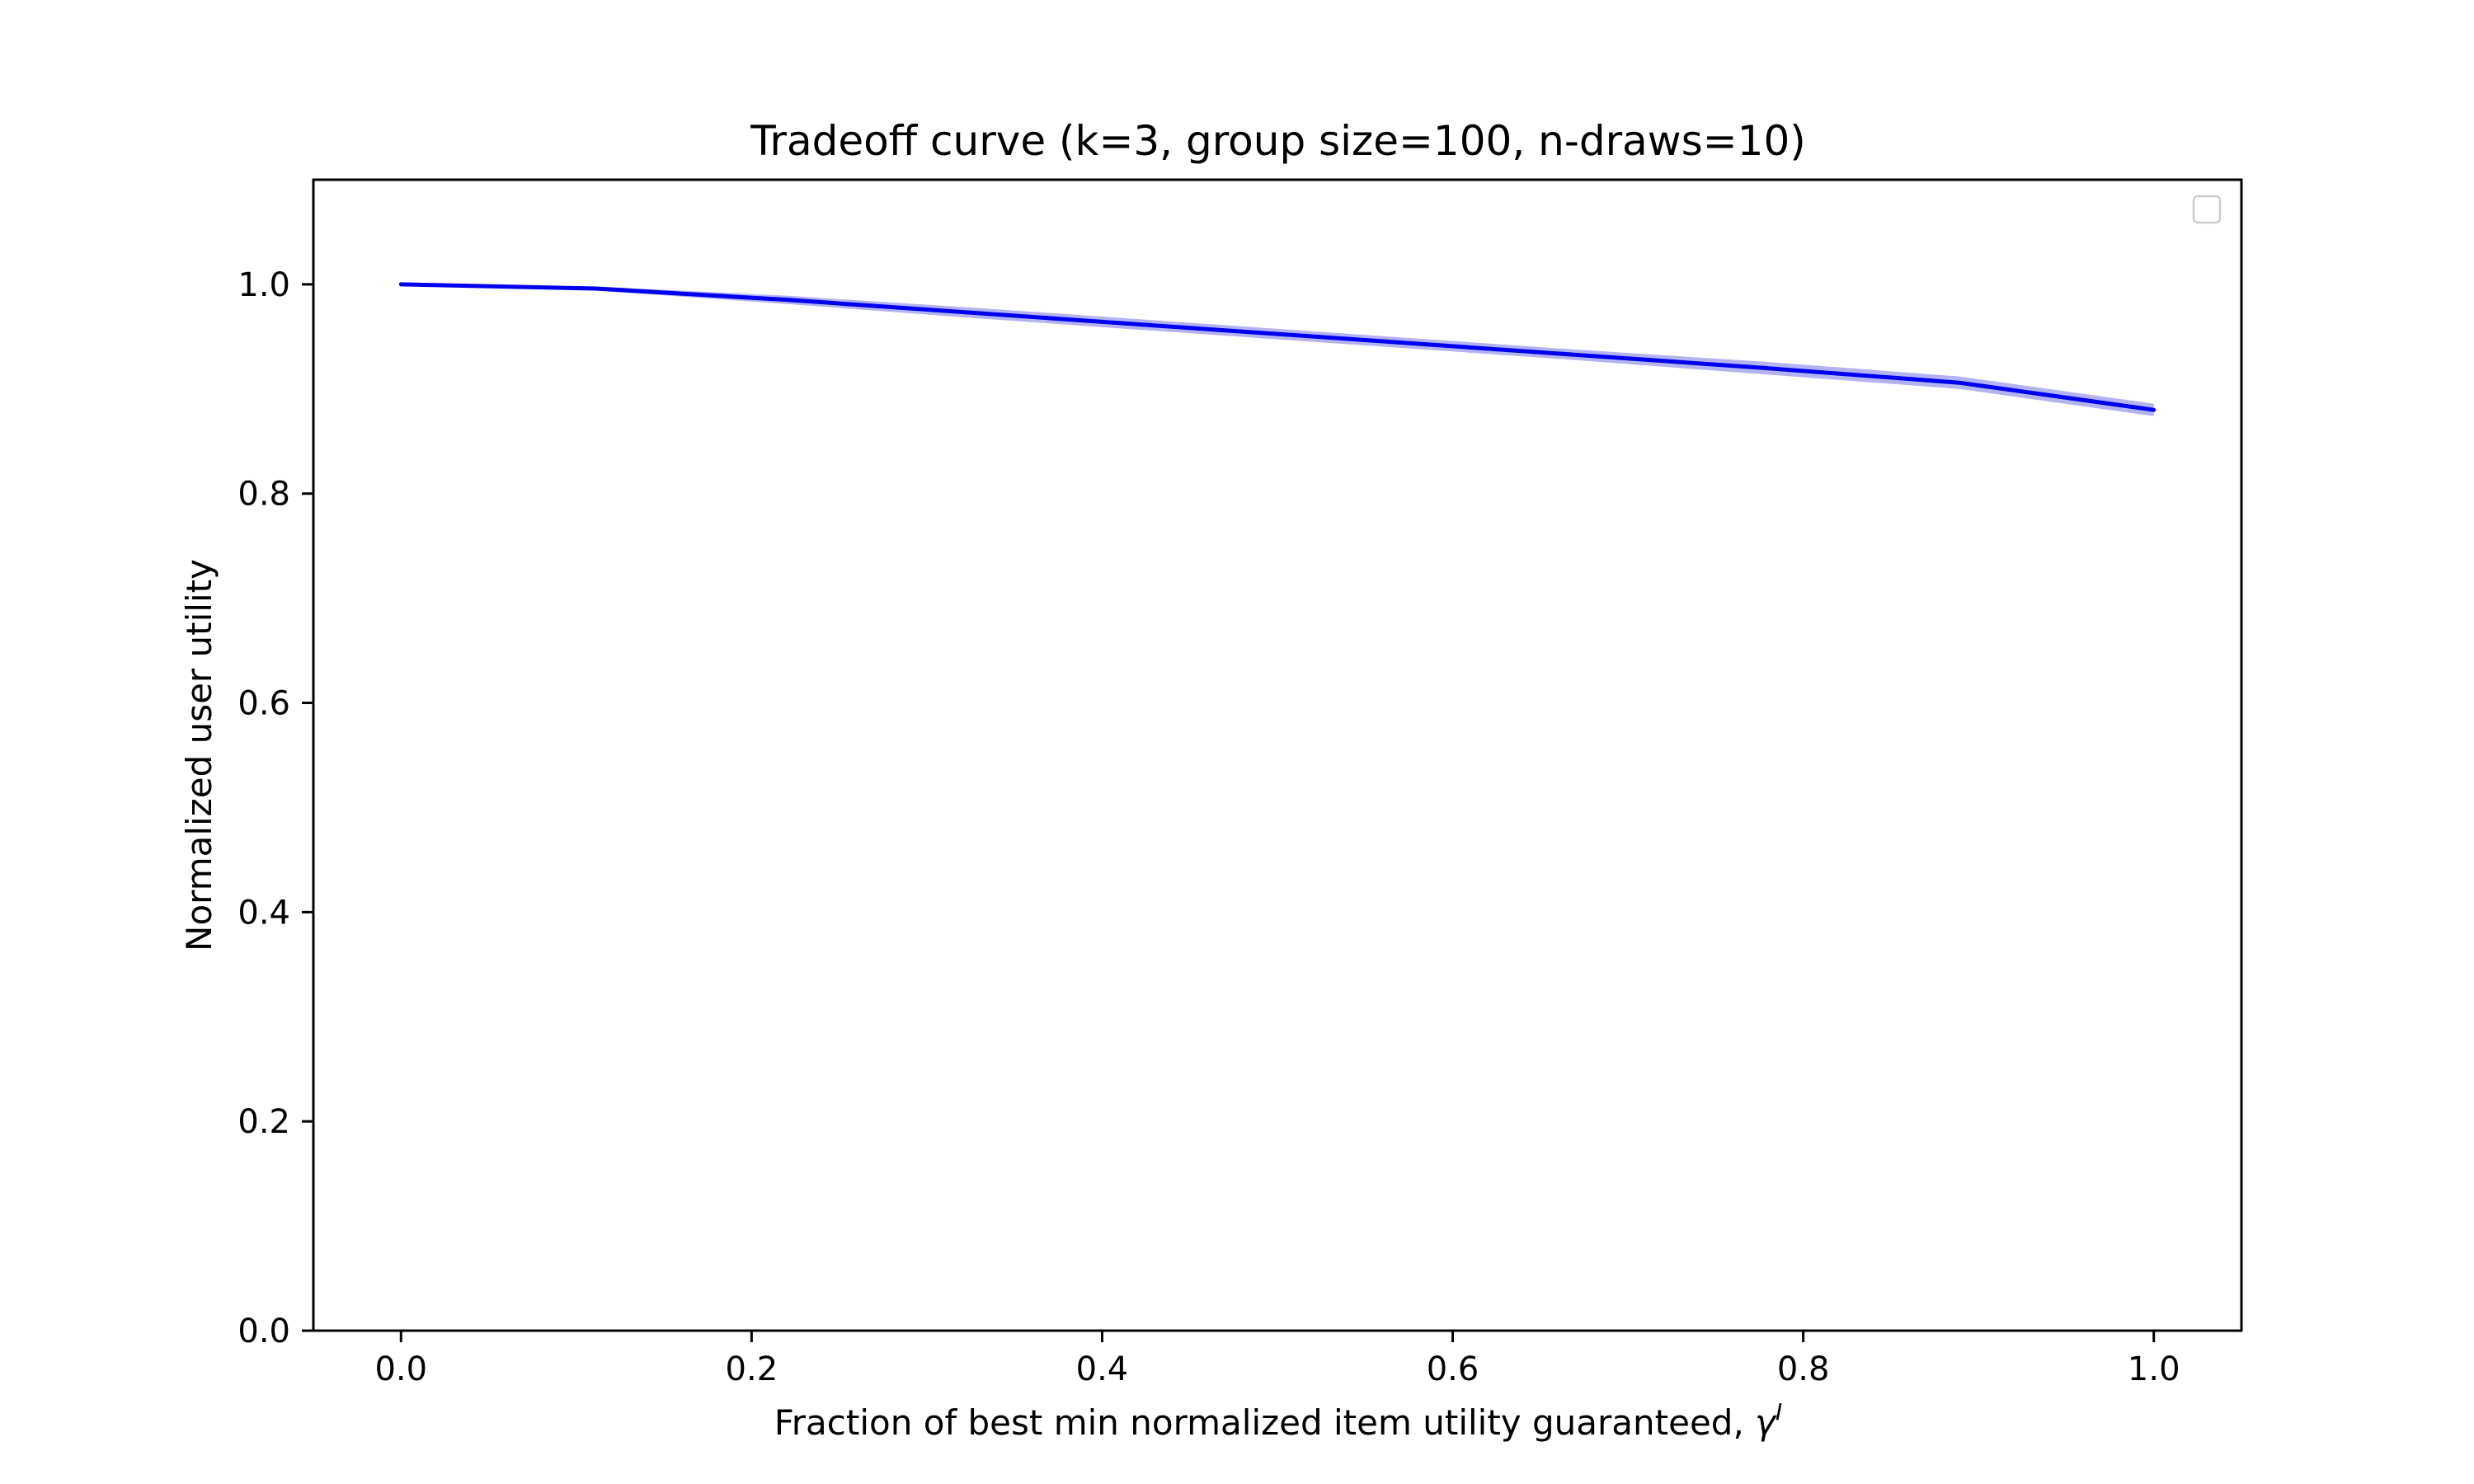 The image size is (2474, 1484). I want to click on y-tick-label: 0.8, so click(264, 495).